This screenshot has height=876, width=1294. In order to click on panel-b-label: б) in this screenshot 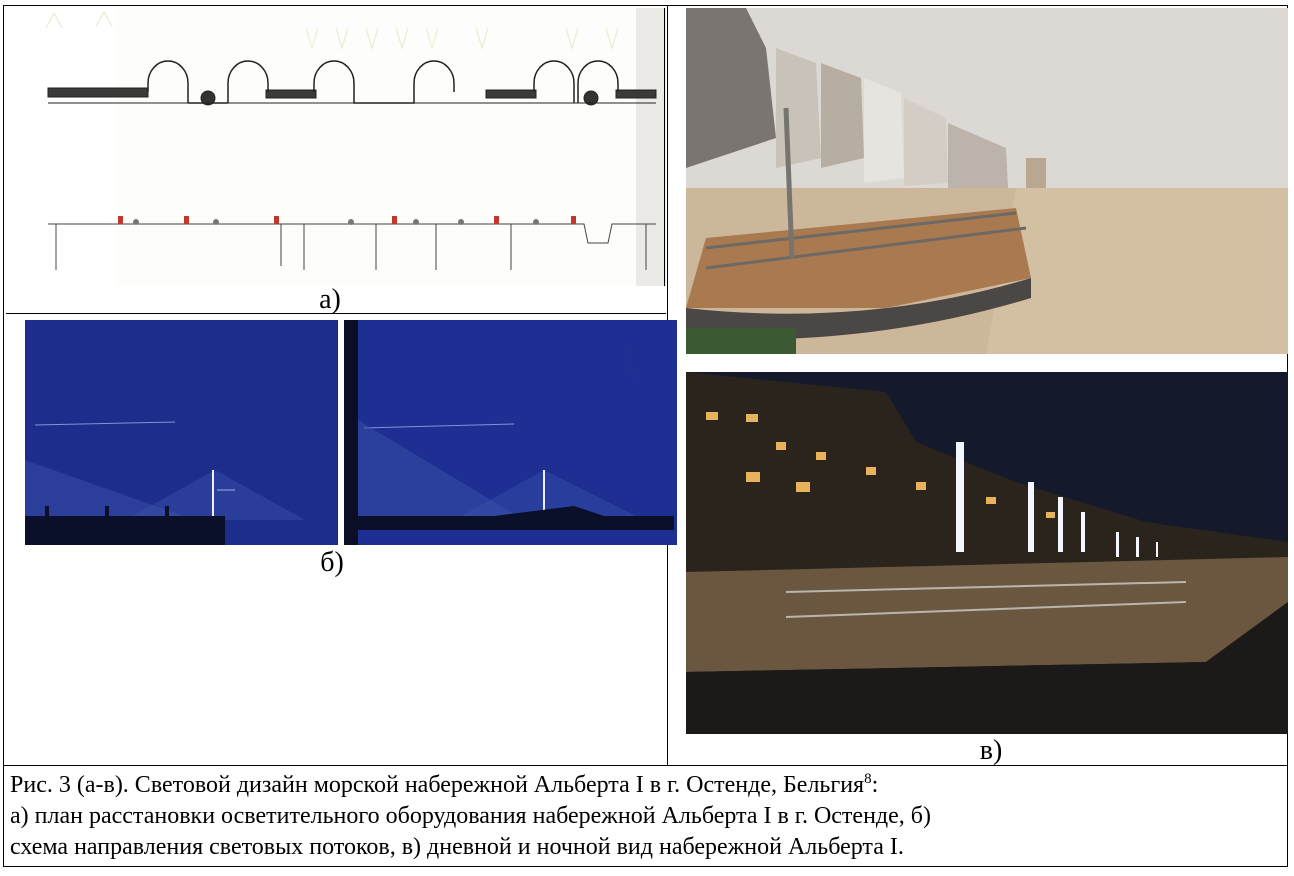, I will do `click(332, 562)`.